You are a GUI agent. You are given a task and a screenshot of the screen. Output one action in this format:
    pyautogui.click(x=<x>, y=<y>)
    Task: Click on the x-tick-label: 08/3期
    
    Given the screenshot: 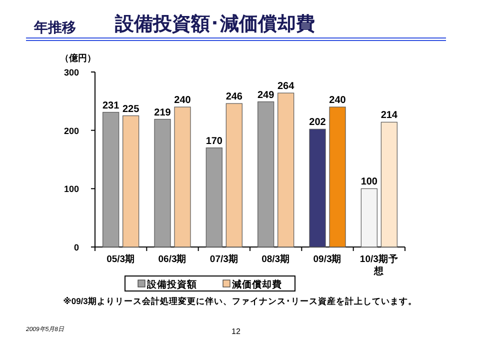 What is the action you would take?
    pyautogui.click(x=276, y=259)
    